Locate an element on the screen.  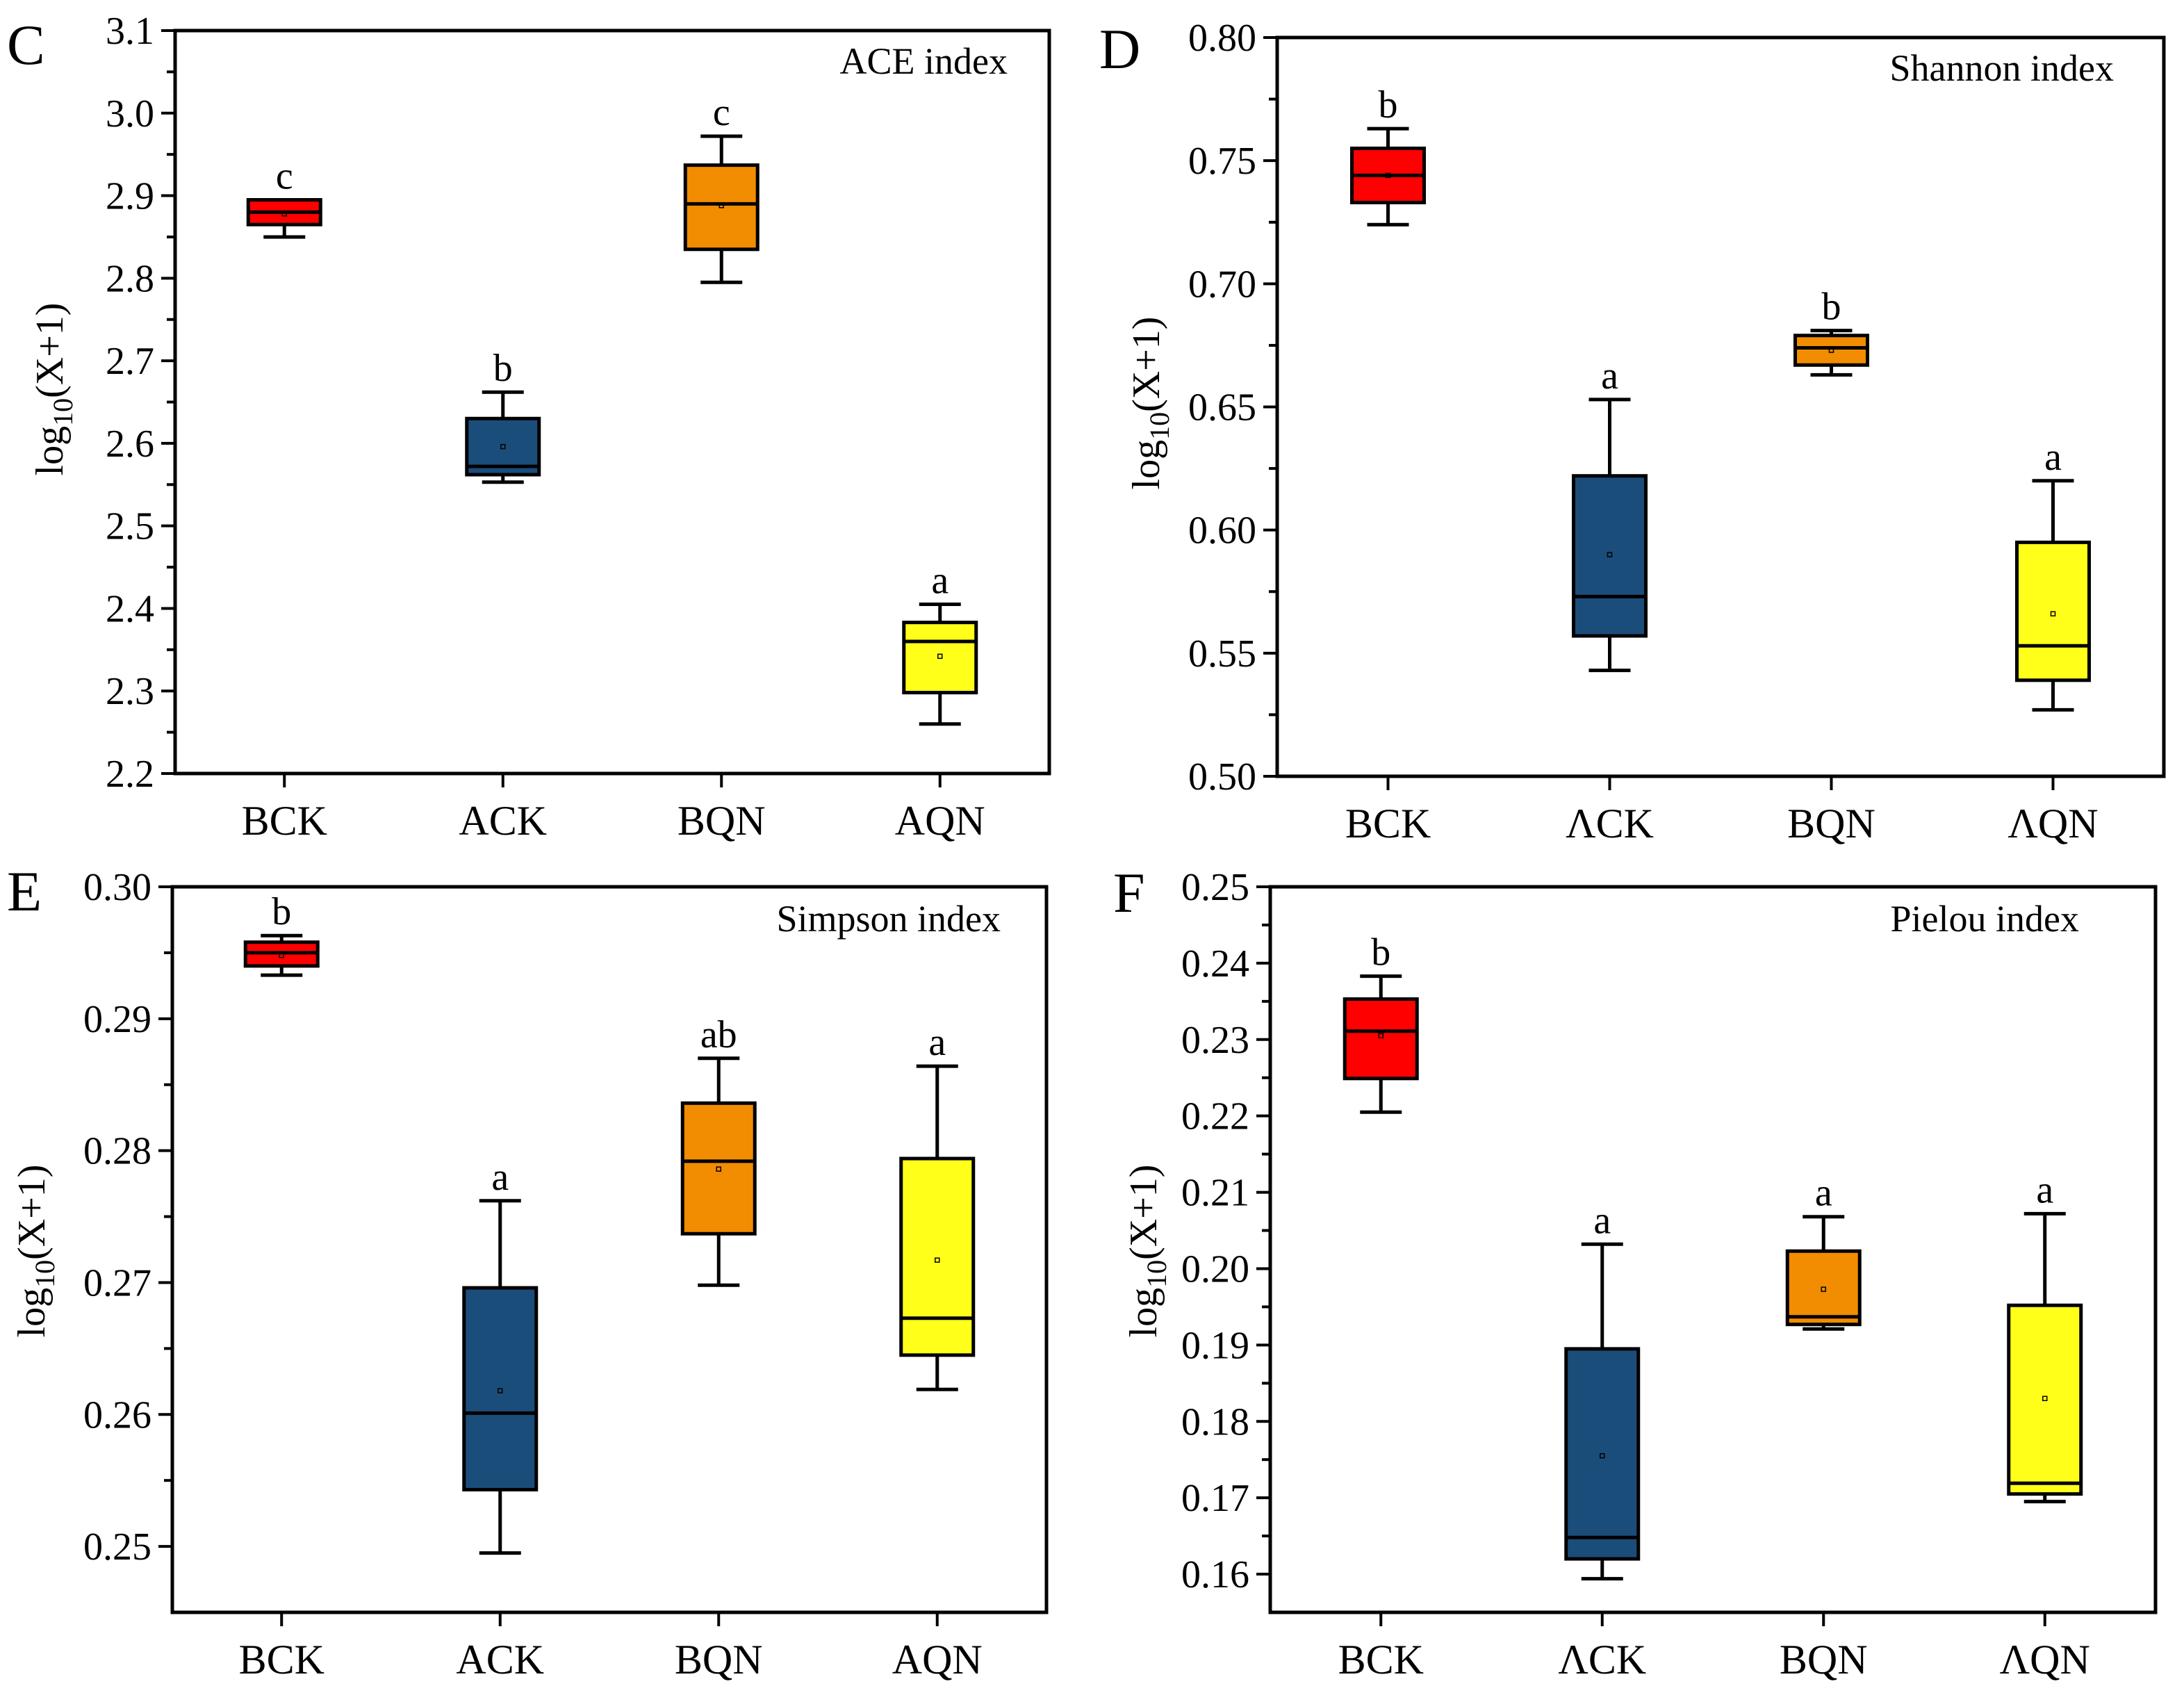
y-tick-label: 0.29 is located at coordinates (117, 1019).